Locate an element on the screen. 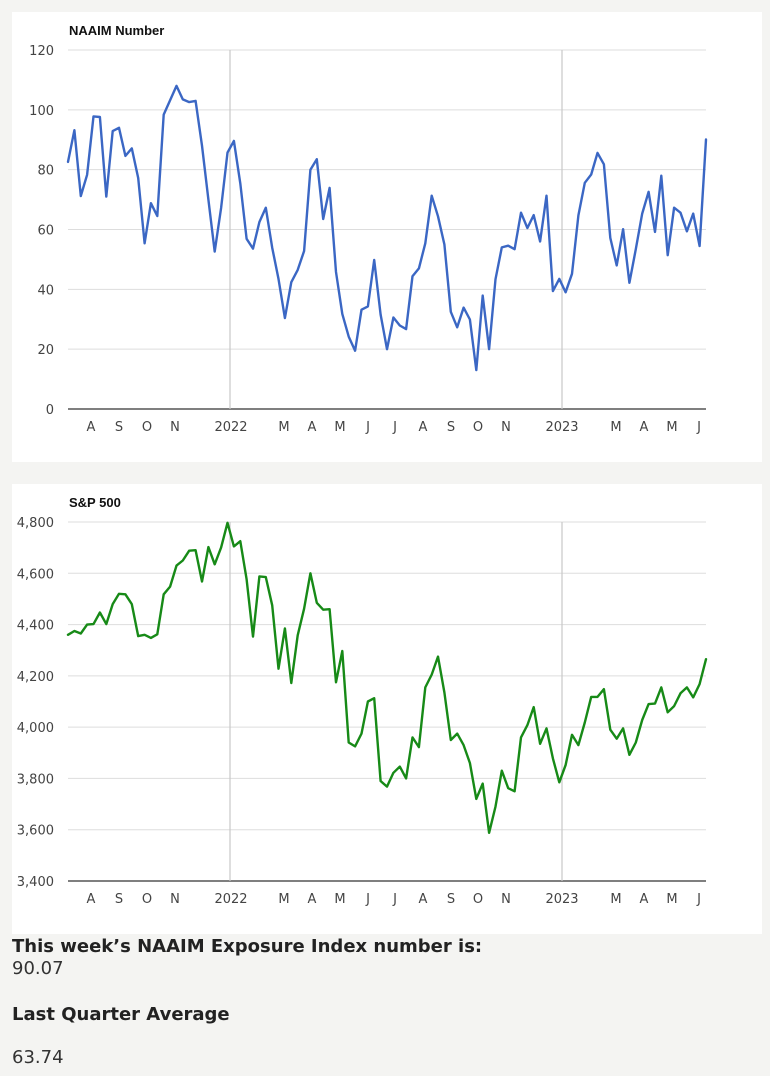 The height and width of the screenshot is (1076, 770). quarter-stat-value: 63.74 is located at coordinates (38, 1057).